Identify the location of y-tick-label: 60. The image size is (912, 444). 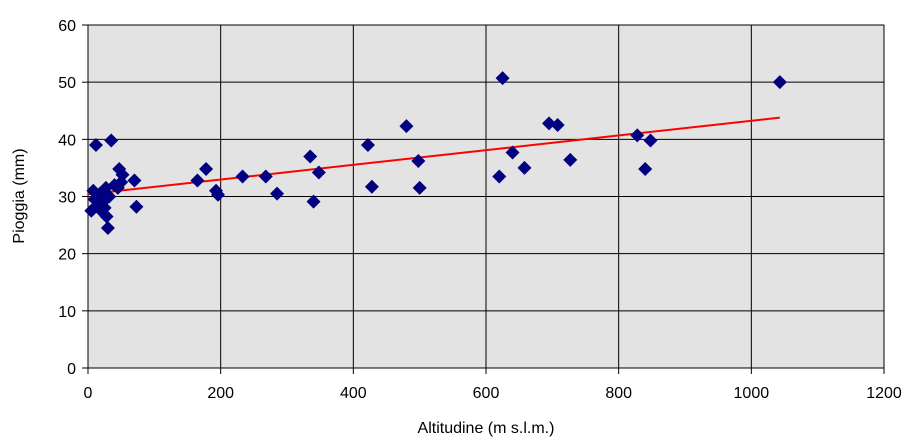
(67, 26).